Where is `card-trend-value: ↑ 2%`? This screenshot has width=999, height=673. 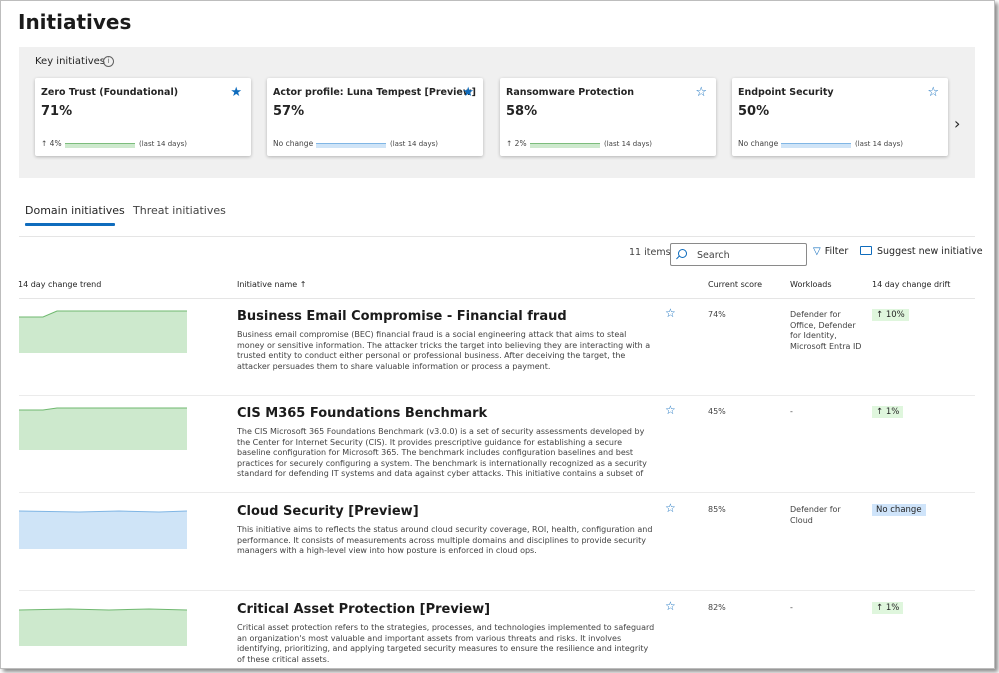
card-trend-value: ↑ 2% is located at coordinates (516, 143).